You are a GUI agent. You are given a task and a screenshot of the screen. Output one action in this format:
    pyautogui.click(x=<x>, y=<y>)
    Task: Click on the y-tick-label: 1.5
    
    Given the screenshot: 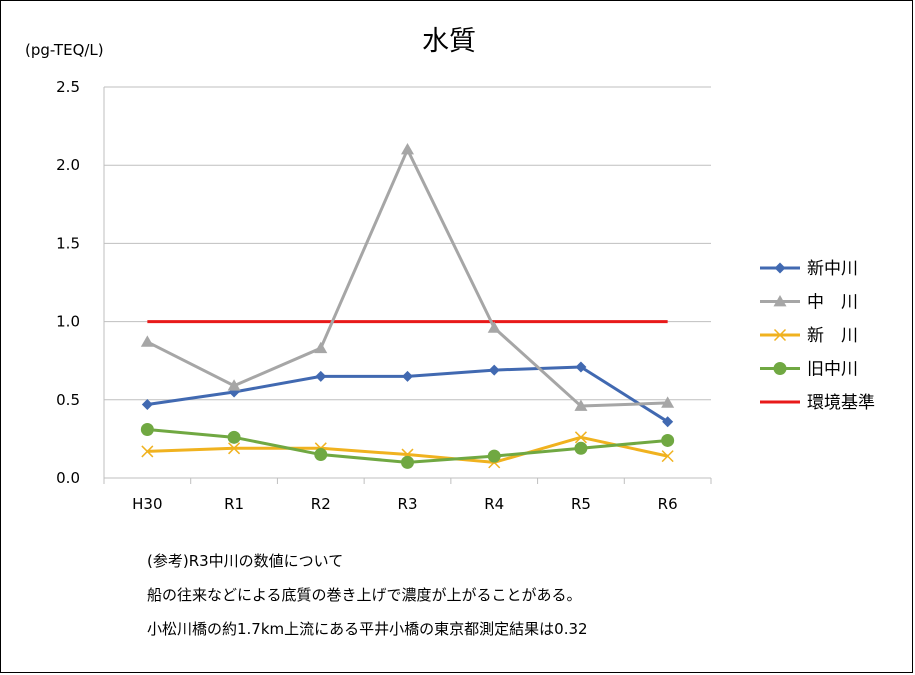 What is the action you would take?
    pyautogui.click(x=68, y=243)
    